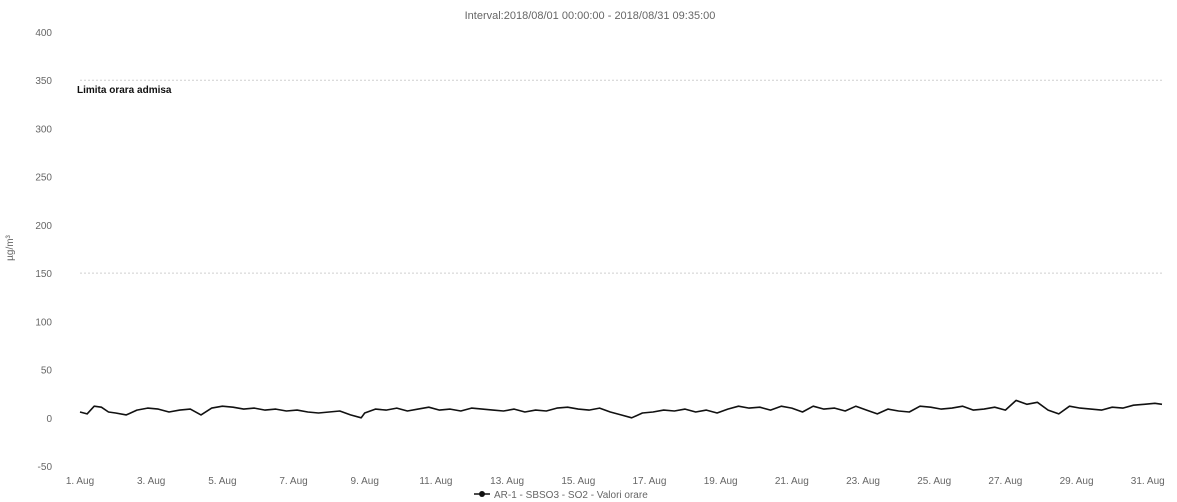 Image resolution: width=1177 pixels, height=502 pixels. What do you see at coordinates (43, 129) in the screenshot?
I see `y-tick-label: 300` at bounding box center [43, 129].